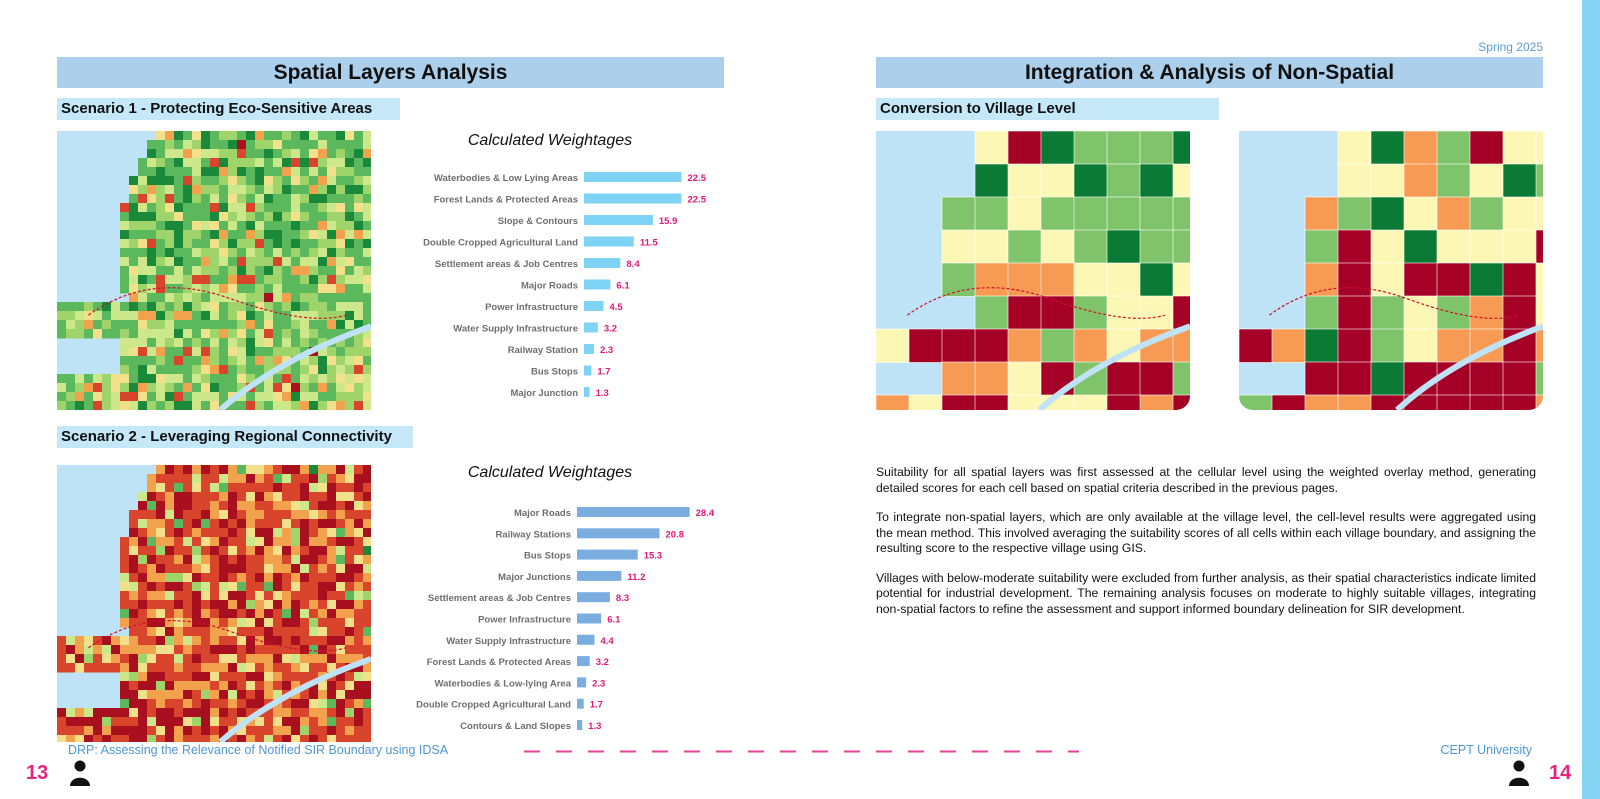 The image size is (1600, 799). What do you see at coordinates (534, 534) in the screenshot?
I see `category-label: Railway Stations` at bounding box center [534, 534].